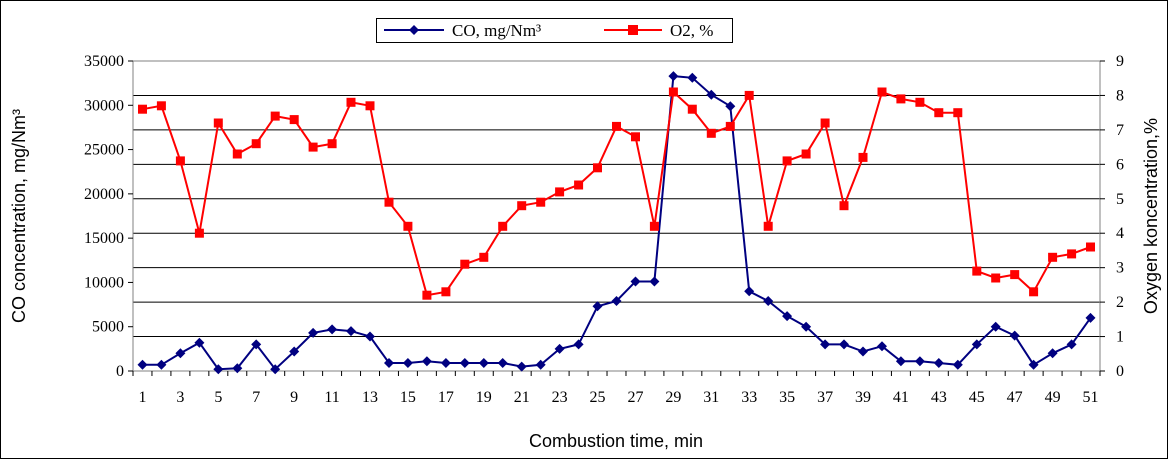  Describe the element at coordinates (370, 397) in the screenshot. I see `x-tick-label: 13` at that location.